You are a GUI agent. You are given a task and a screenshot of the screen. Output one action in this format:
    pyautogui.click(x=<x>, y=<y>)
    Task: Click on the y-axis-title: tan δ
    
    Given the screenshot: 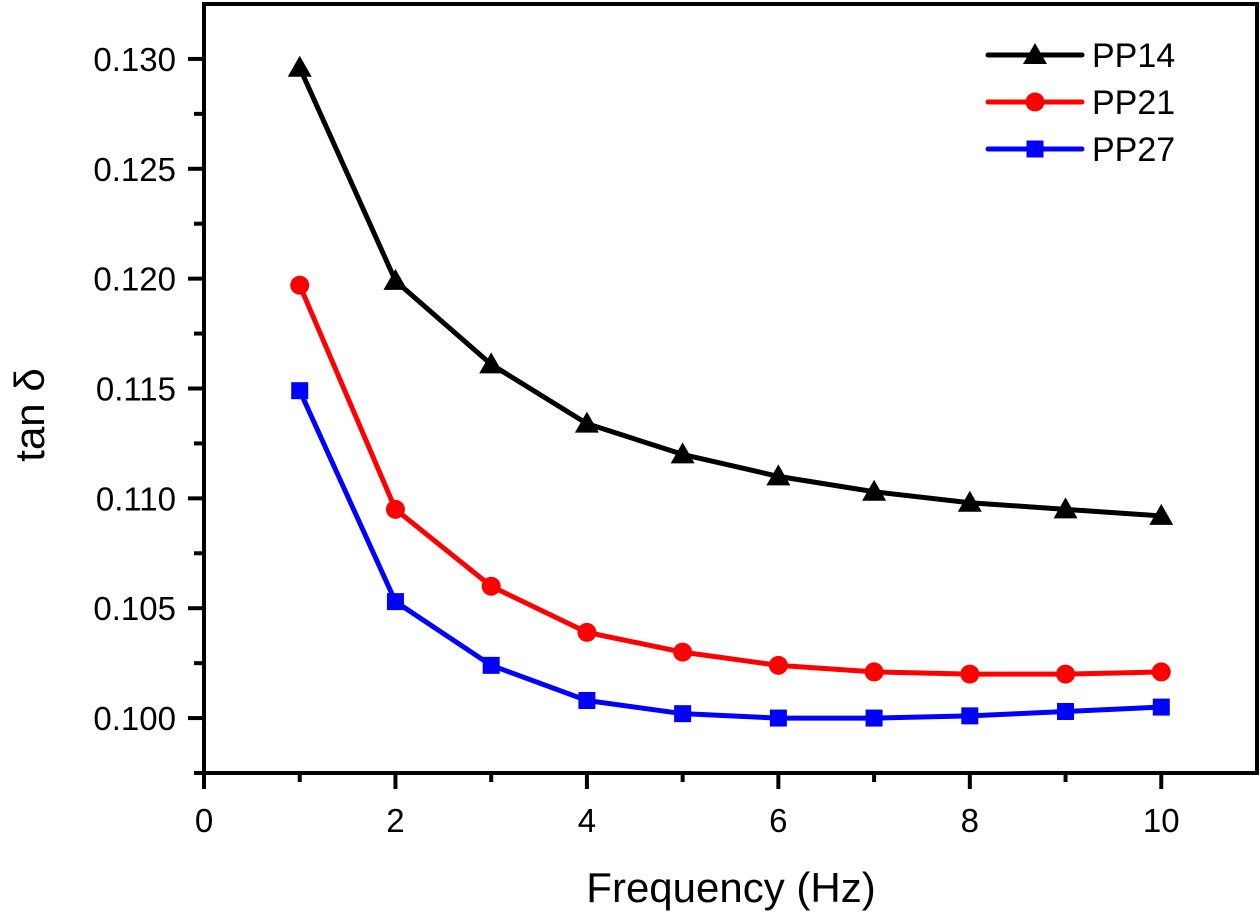 What is the action you would take?
    pyautogui.click(x=29, y=414)
    